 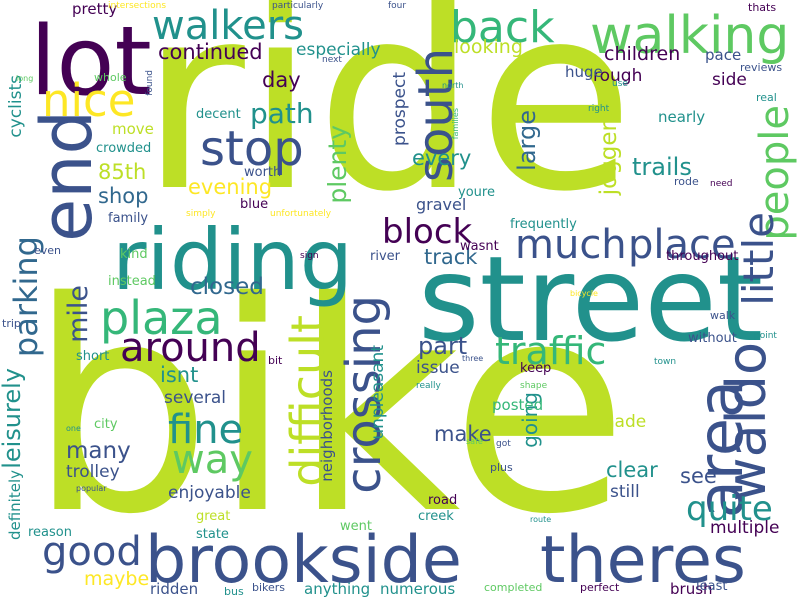 I want to click on word-back: back, so click(x=502, y=27).